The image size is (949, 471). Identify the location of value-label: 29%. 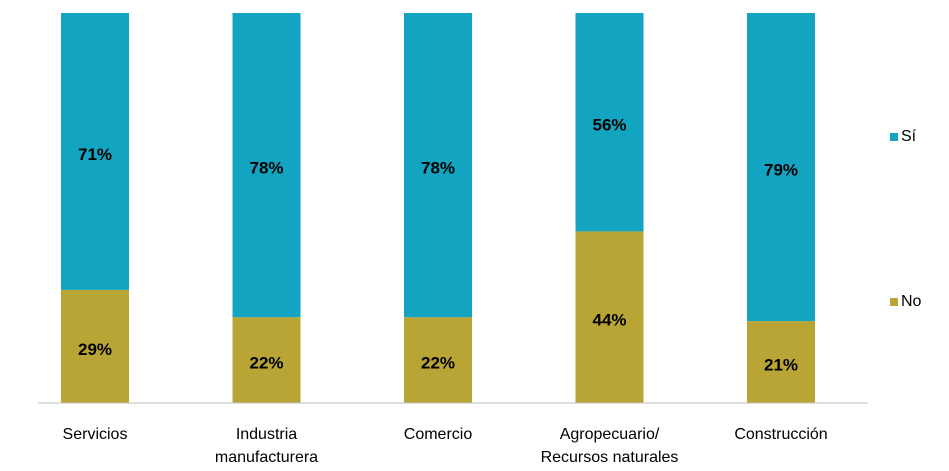
(95, 349).